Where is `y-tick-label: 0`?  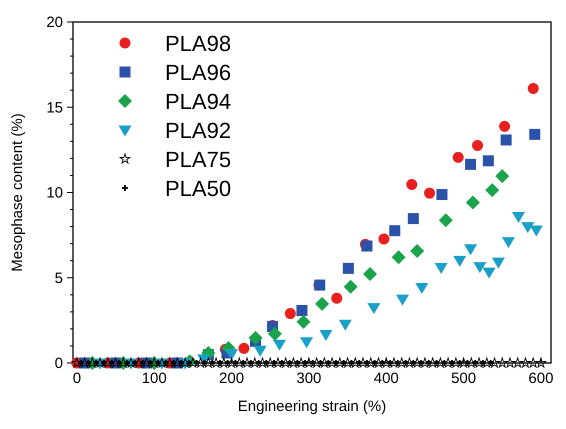
y-tick-label: 0 is located at coordinates (58, 363).